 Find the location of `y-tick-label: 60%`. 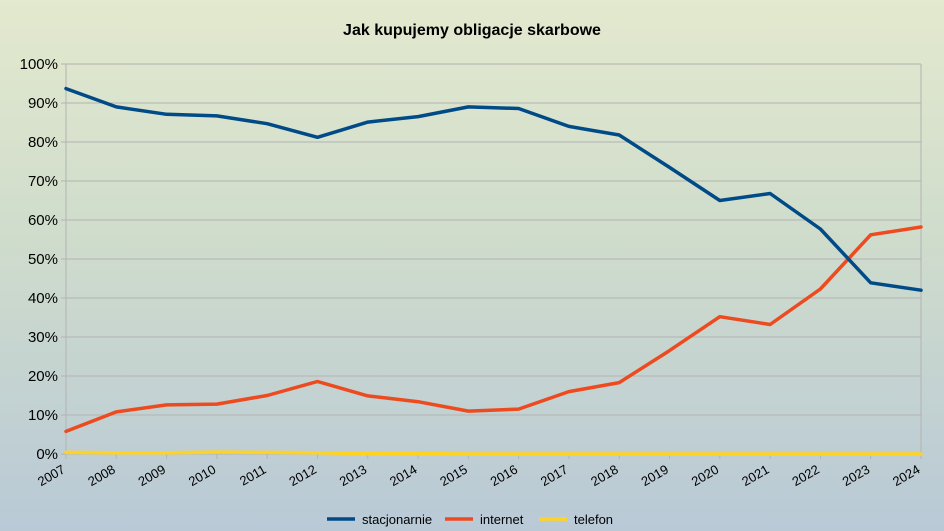

y-tick-label: 60% is located at coordinates (43, 220).